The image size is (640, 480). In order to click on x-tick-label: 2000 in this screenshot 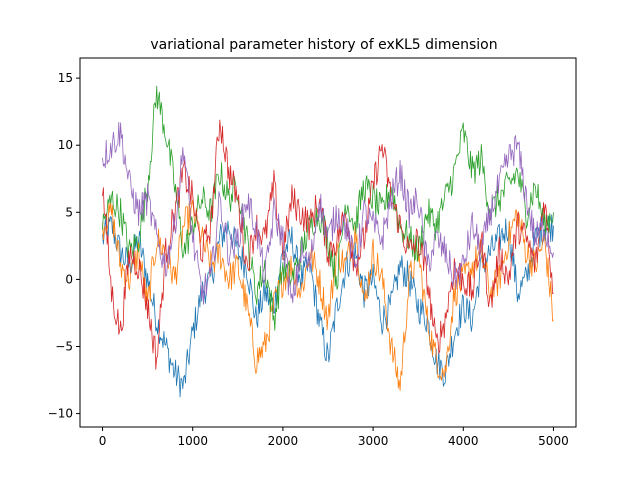, I will do `click(283, 441)`.